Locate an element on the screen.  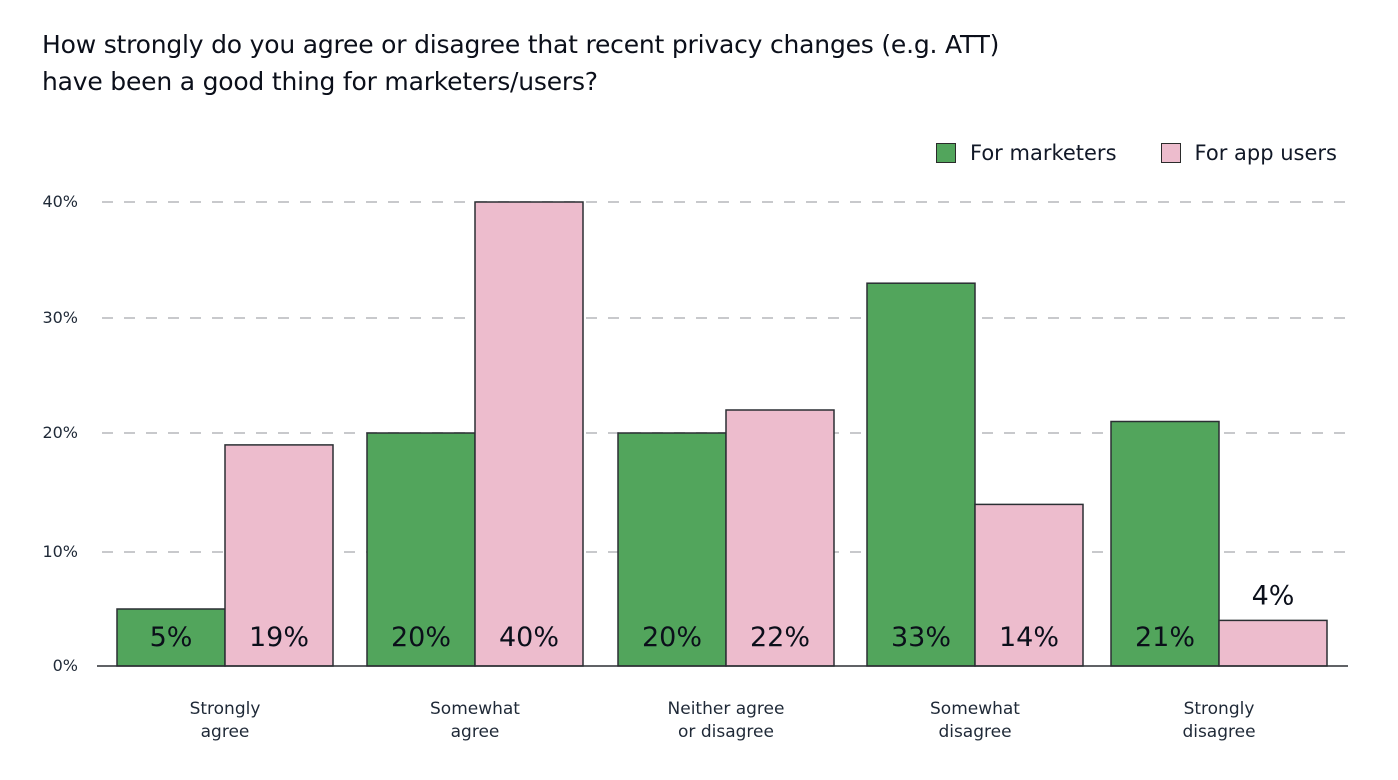
category-label-5-line-1: Strongly is located at coordinates (1219, 709).